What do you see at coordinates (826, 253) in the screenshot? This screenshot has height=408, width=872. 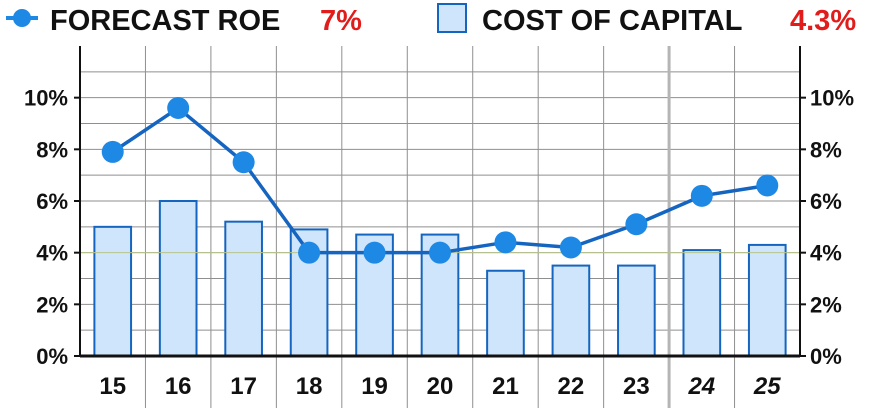 I see `ytick-label-right: 4%` at bounding box center [826, 253].